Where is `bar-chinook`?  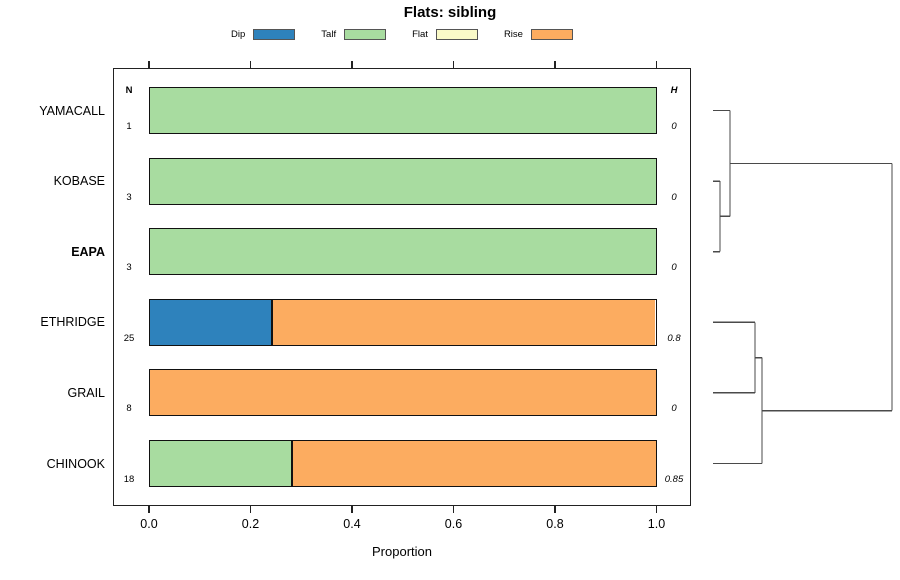
bar-chinook is located at coordinates (403, 463).